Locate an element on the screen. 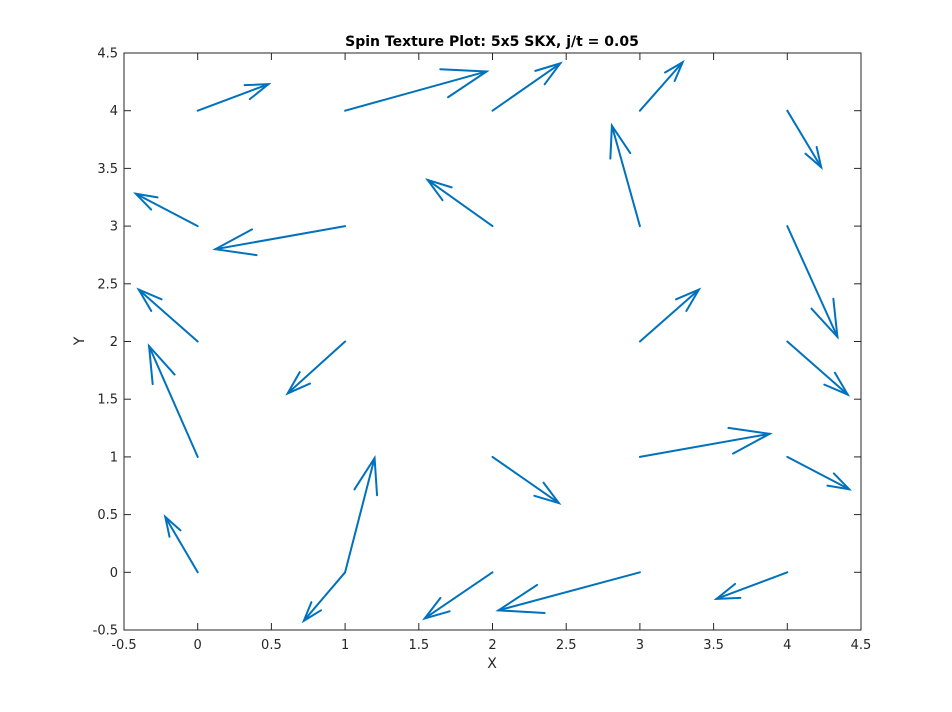 The width and height of the screenshot is (952, 712). x-tick-label: 4.5 is located at coordinates (861, 645).